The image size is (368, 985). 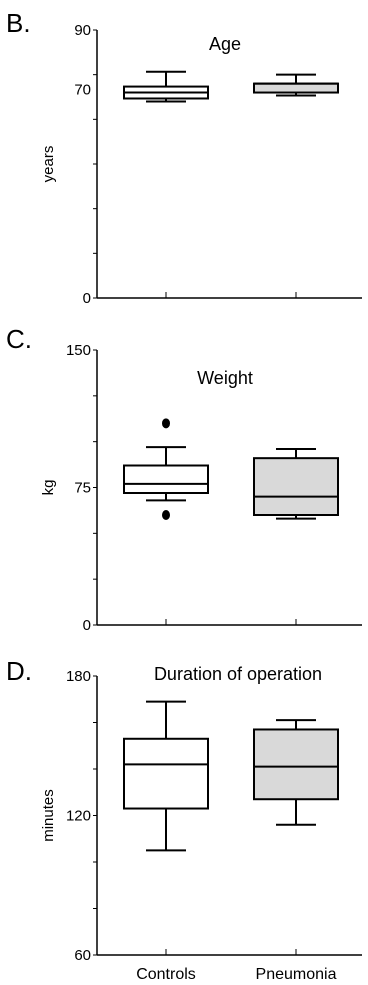 What do you see at coordinates (18, 23) in the screenshot?
I see `panel-letter: B.` at bounding box center [18, 23].